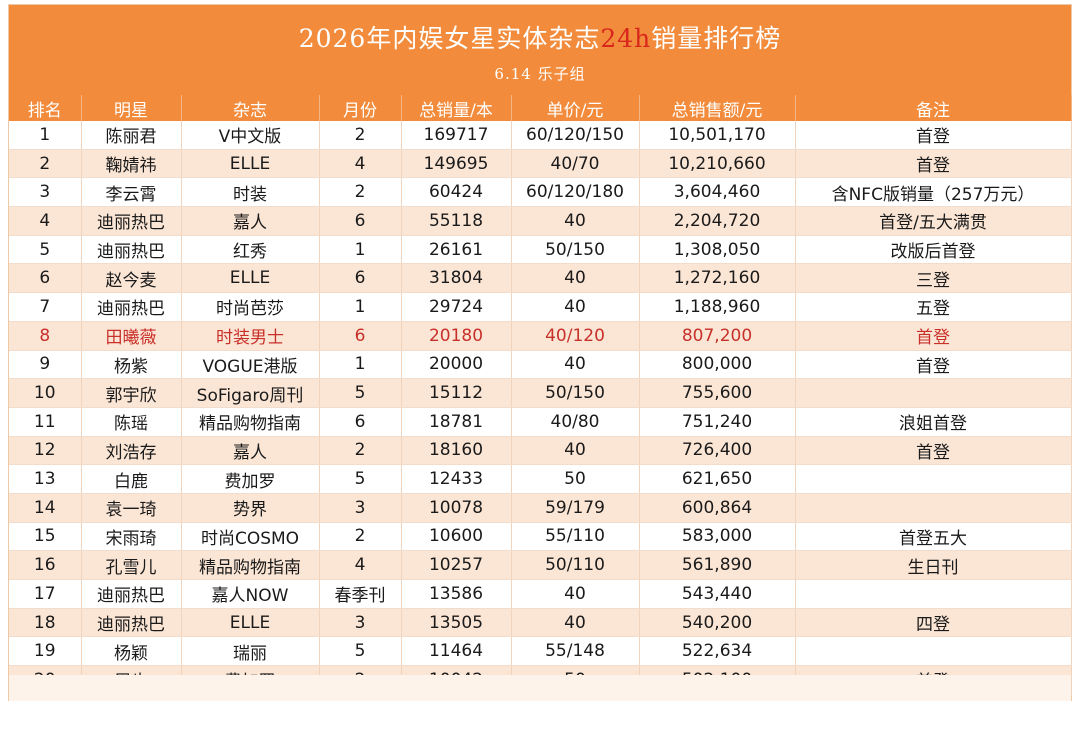 This screenshot has height=733, width=1080. I want to click on rank-cell: 2, so click(45, 164).